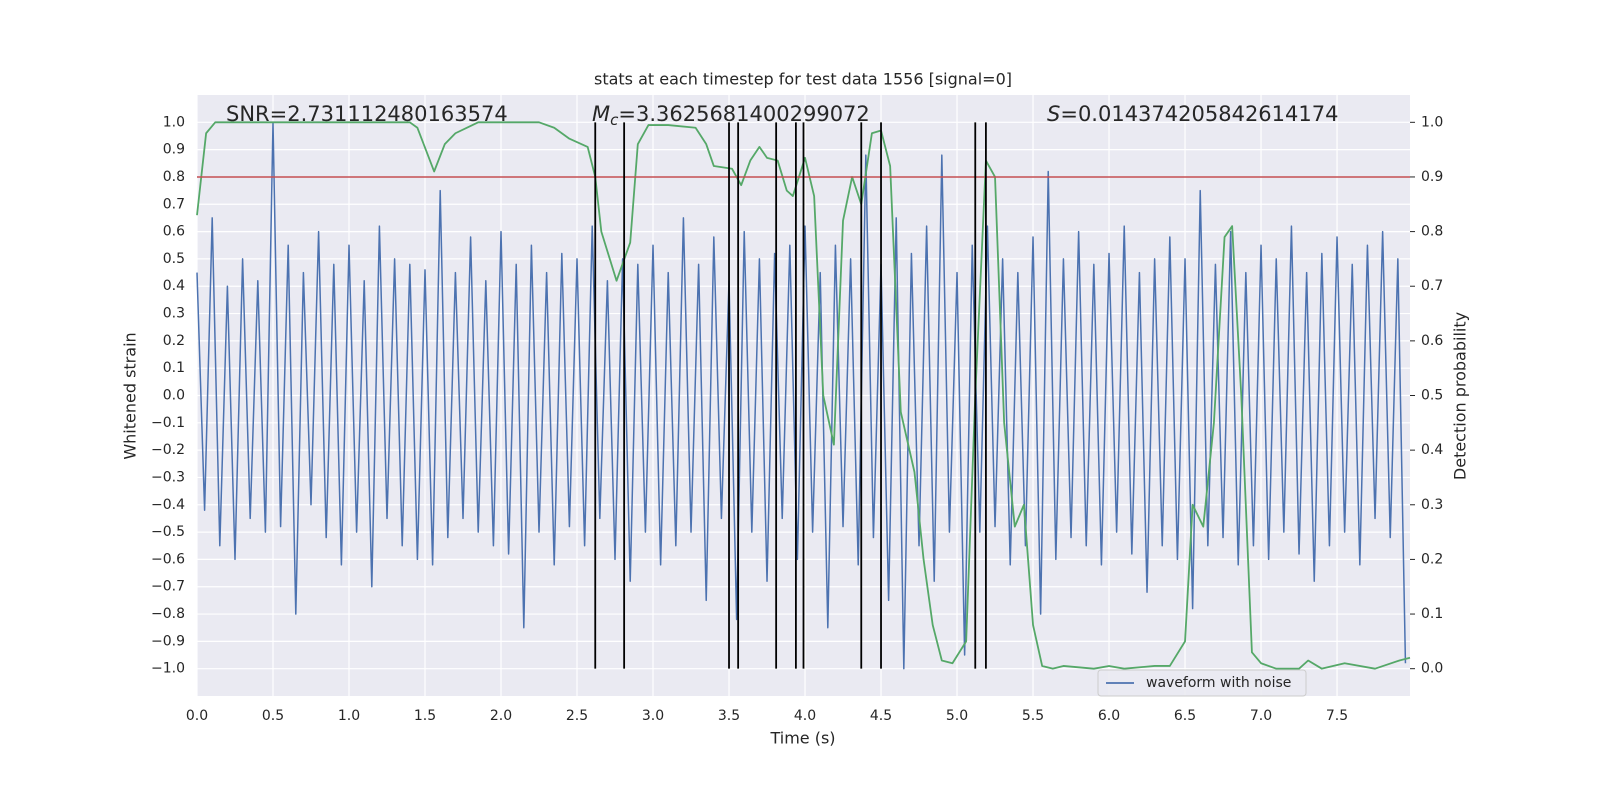 The height and width of the screenshot is (804, 1600). Describe the element at coordinates (425, 716) in the screenshot. I see `x-tick-label: 1.5` at that location.